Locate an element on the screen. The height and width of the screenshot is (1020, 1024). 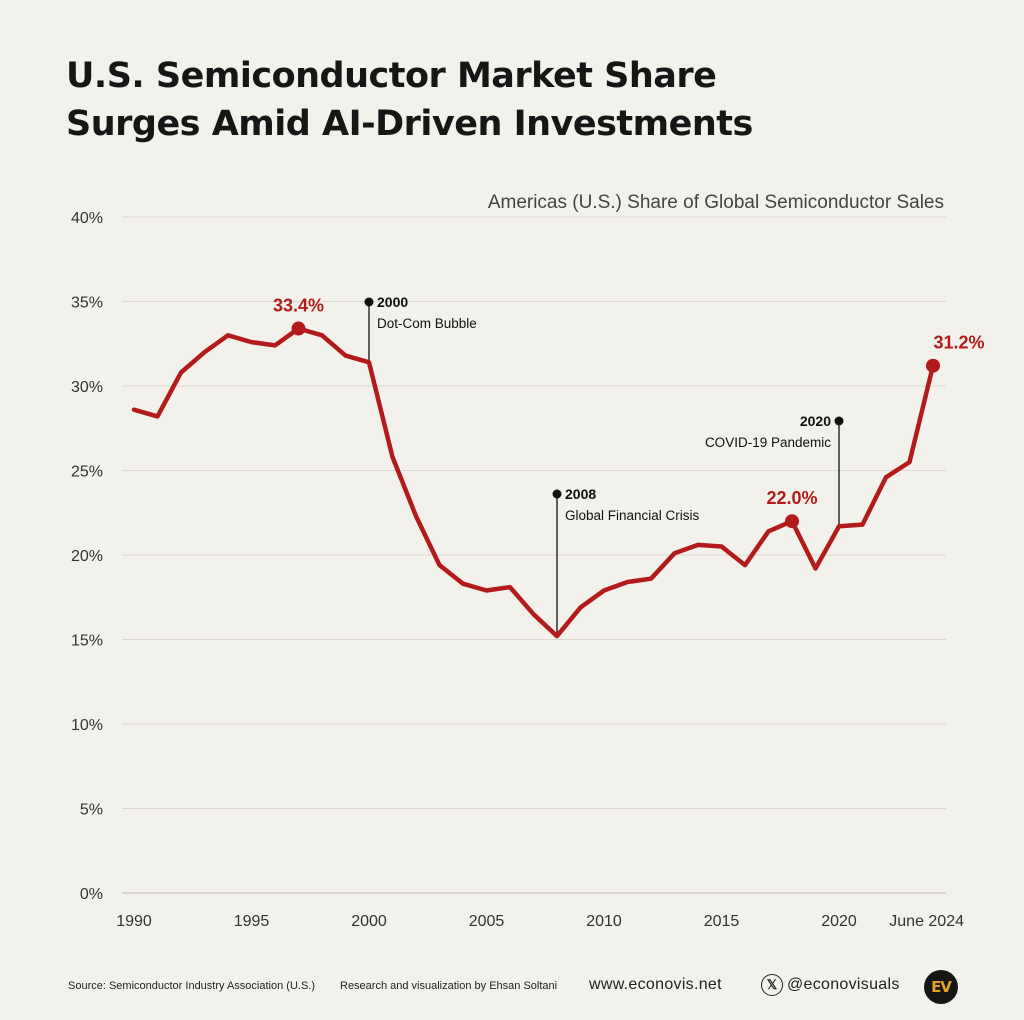
data-label: 22.0% is located at coordinates (791, 498).